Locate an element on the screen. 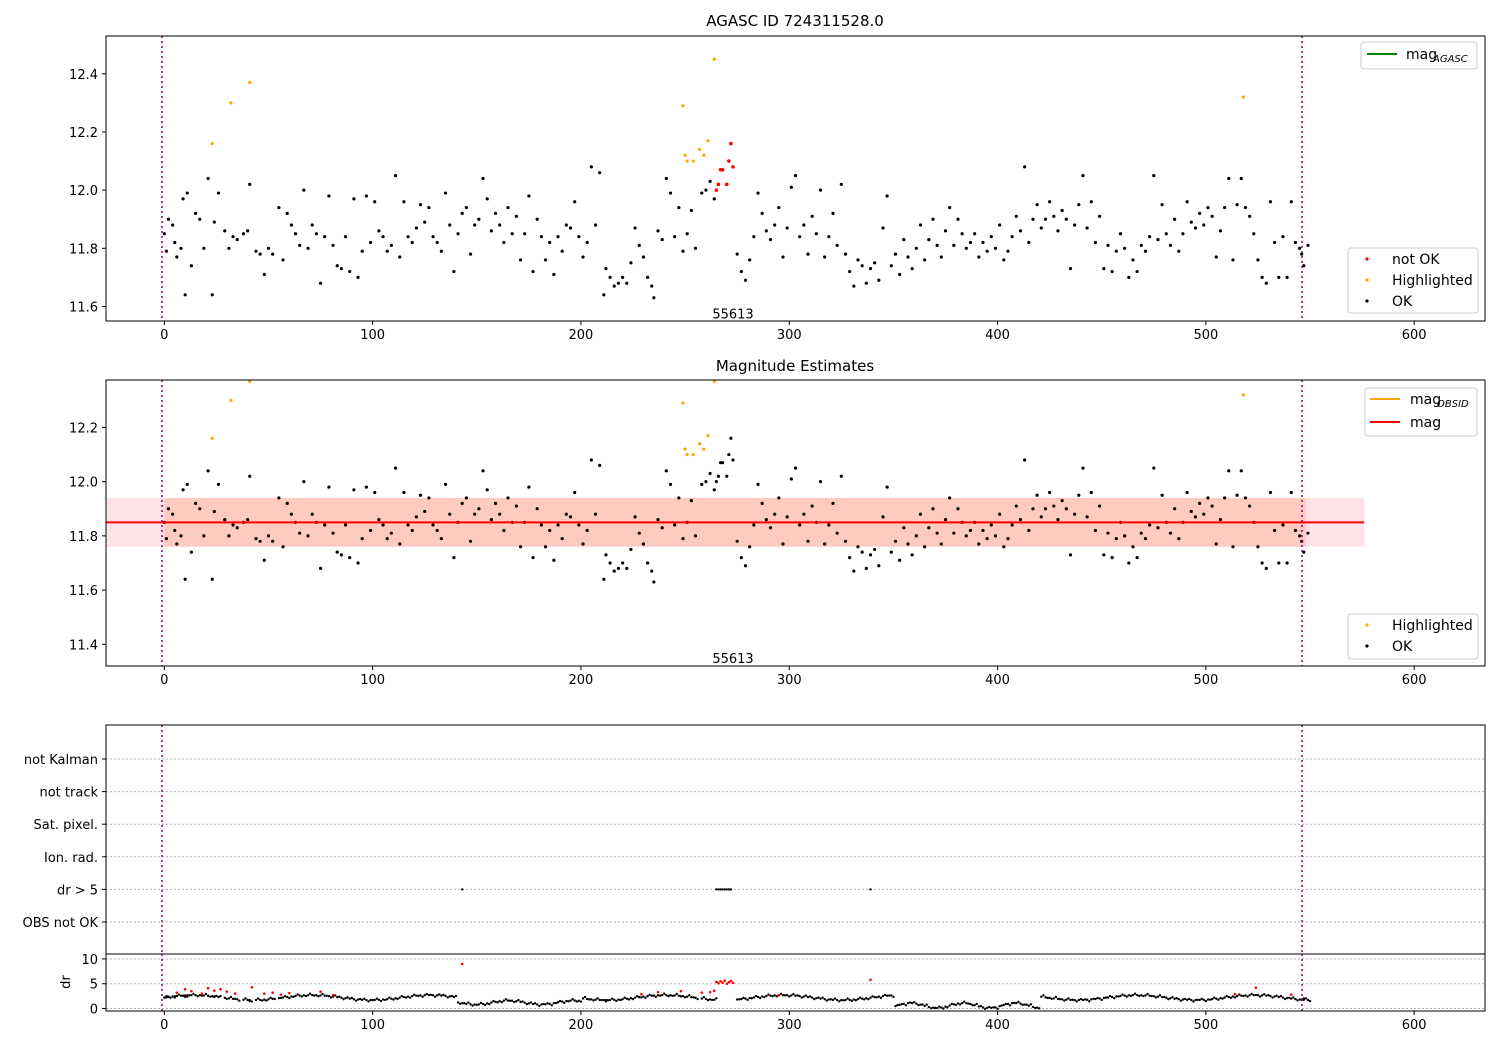 The image size is (1500, 1050). agasc-xtick-label: 200 is located at coordinates (581, 335).